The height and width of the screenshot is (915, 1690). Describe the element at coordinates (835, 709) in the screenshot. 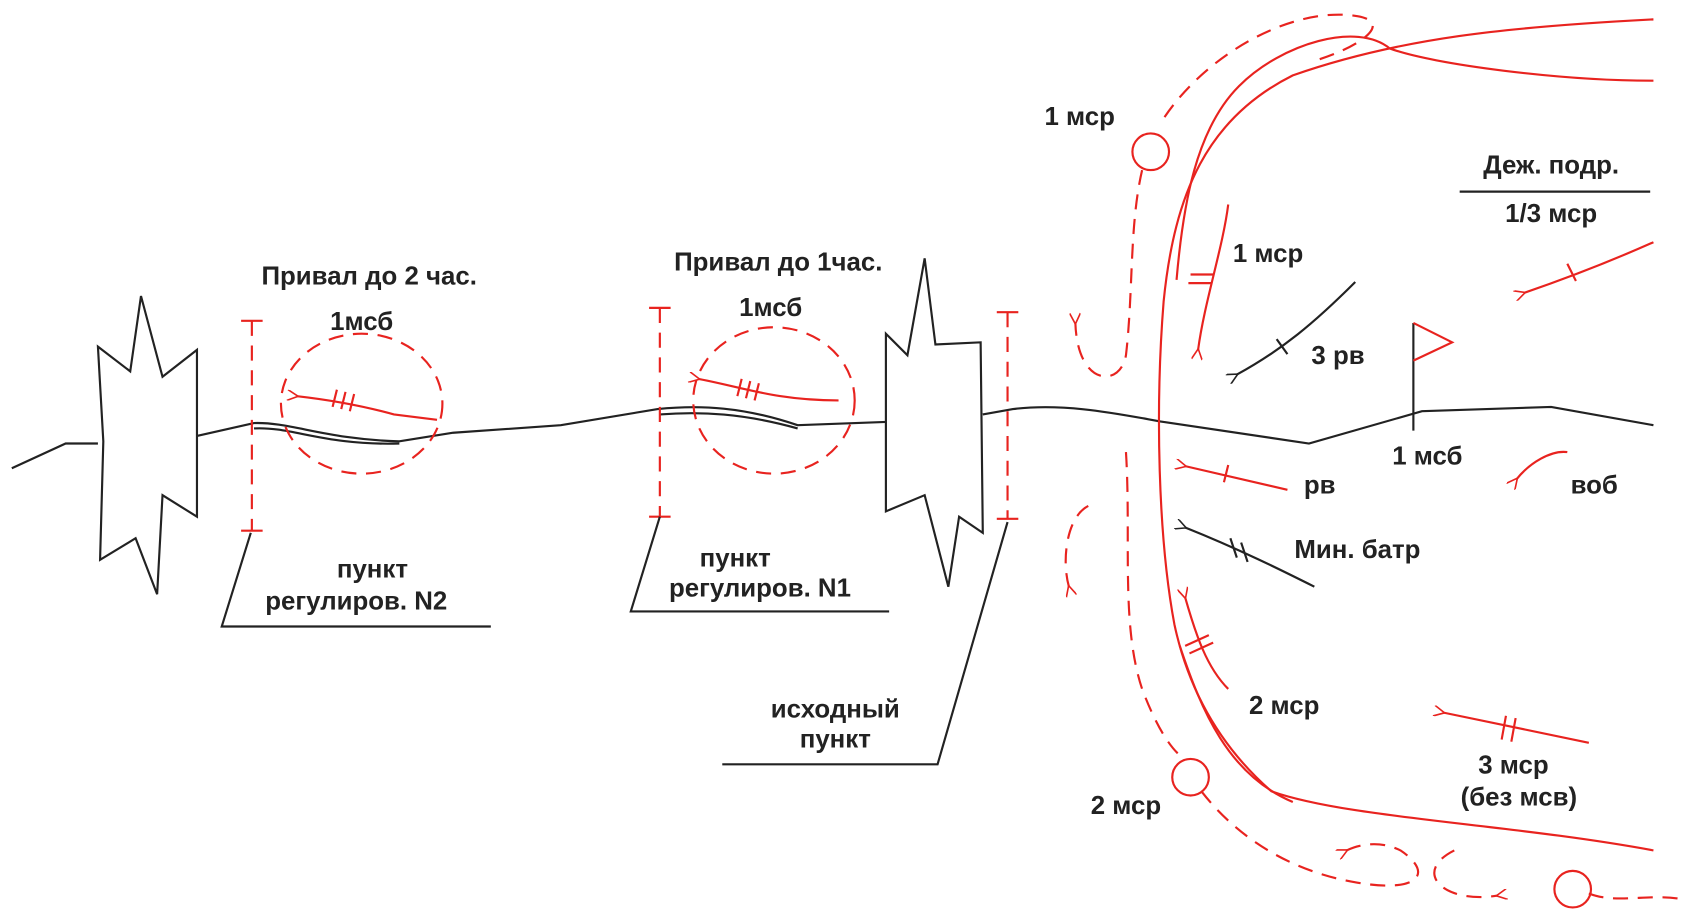

I see `label: исходный` at that location.